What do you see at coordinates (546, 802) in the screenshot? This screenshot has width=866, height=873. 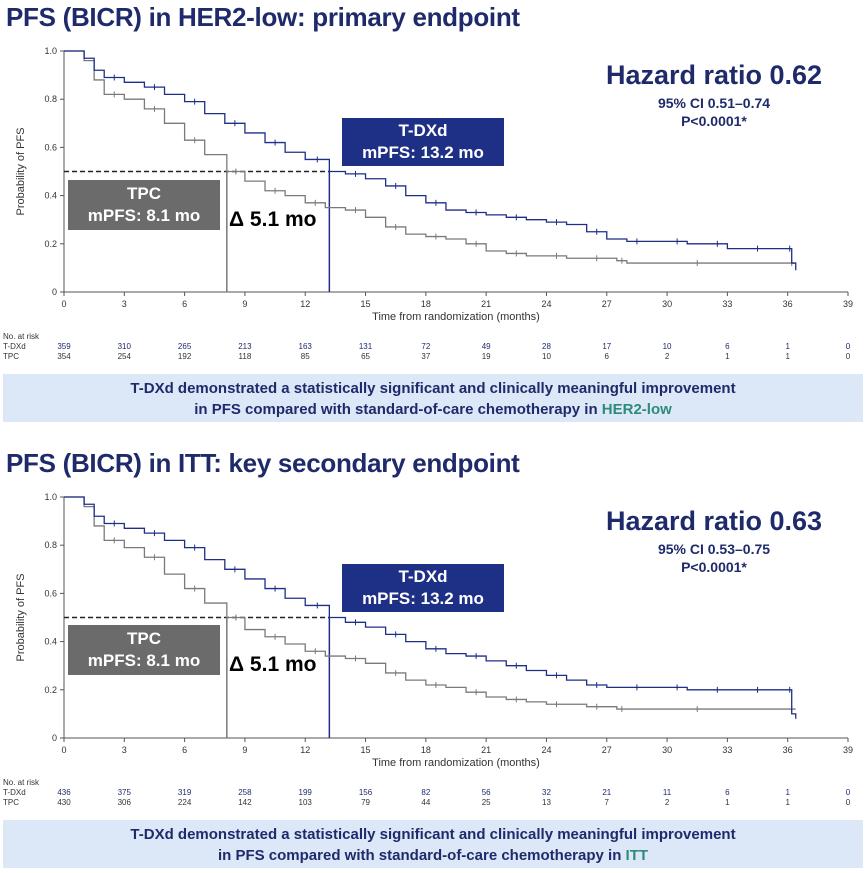 I see `risk-value-tpc: 13` at bounding box center [546, 802].